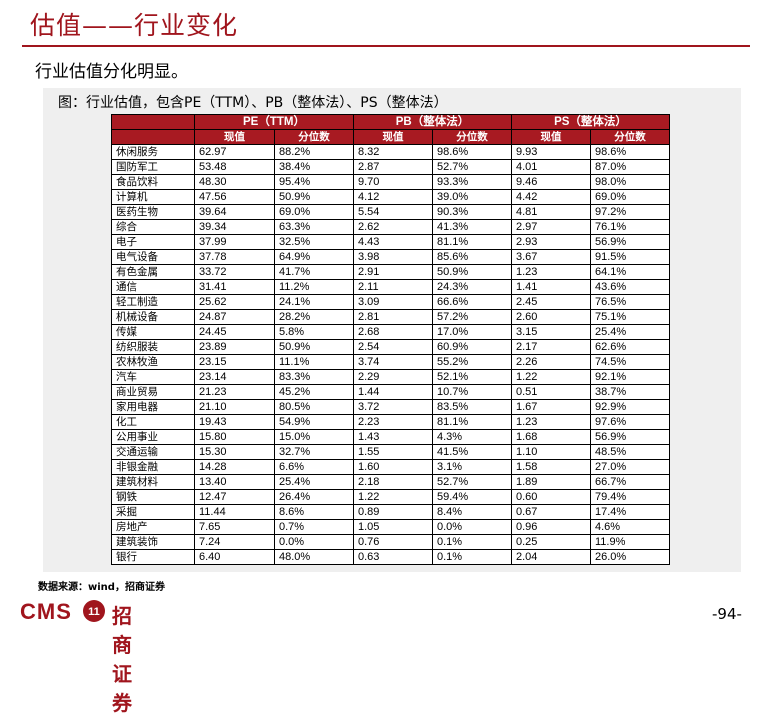 This screenshot has width=764, height=716. I want to click on pb-percentile-cell: 52.1%, so click(472, 377).